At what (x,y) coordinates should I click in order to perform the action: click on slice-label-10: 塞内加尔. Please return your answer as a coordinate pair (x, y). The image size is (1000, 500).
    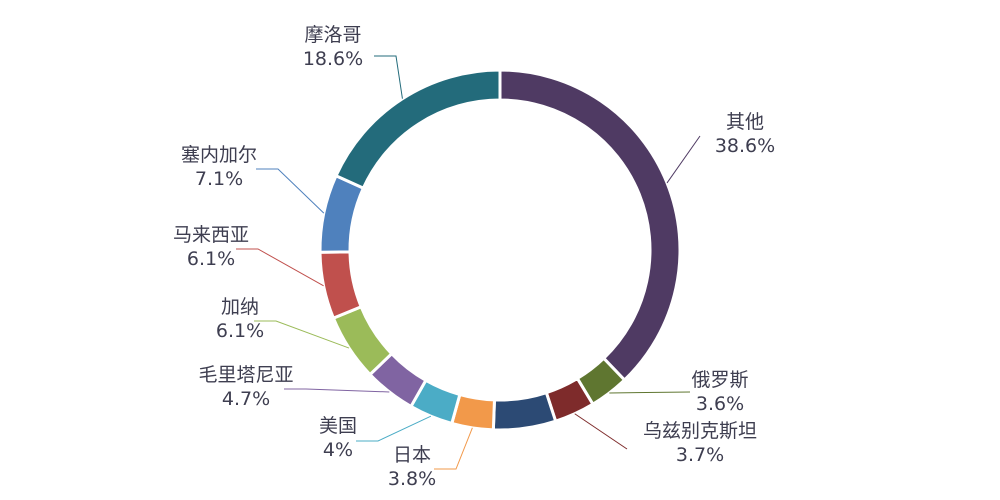
    Looking at the image, I should click on (219, 155).